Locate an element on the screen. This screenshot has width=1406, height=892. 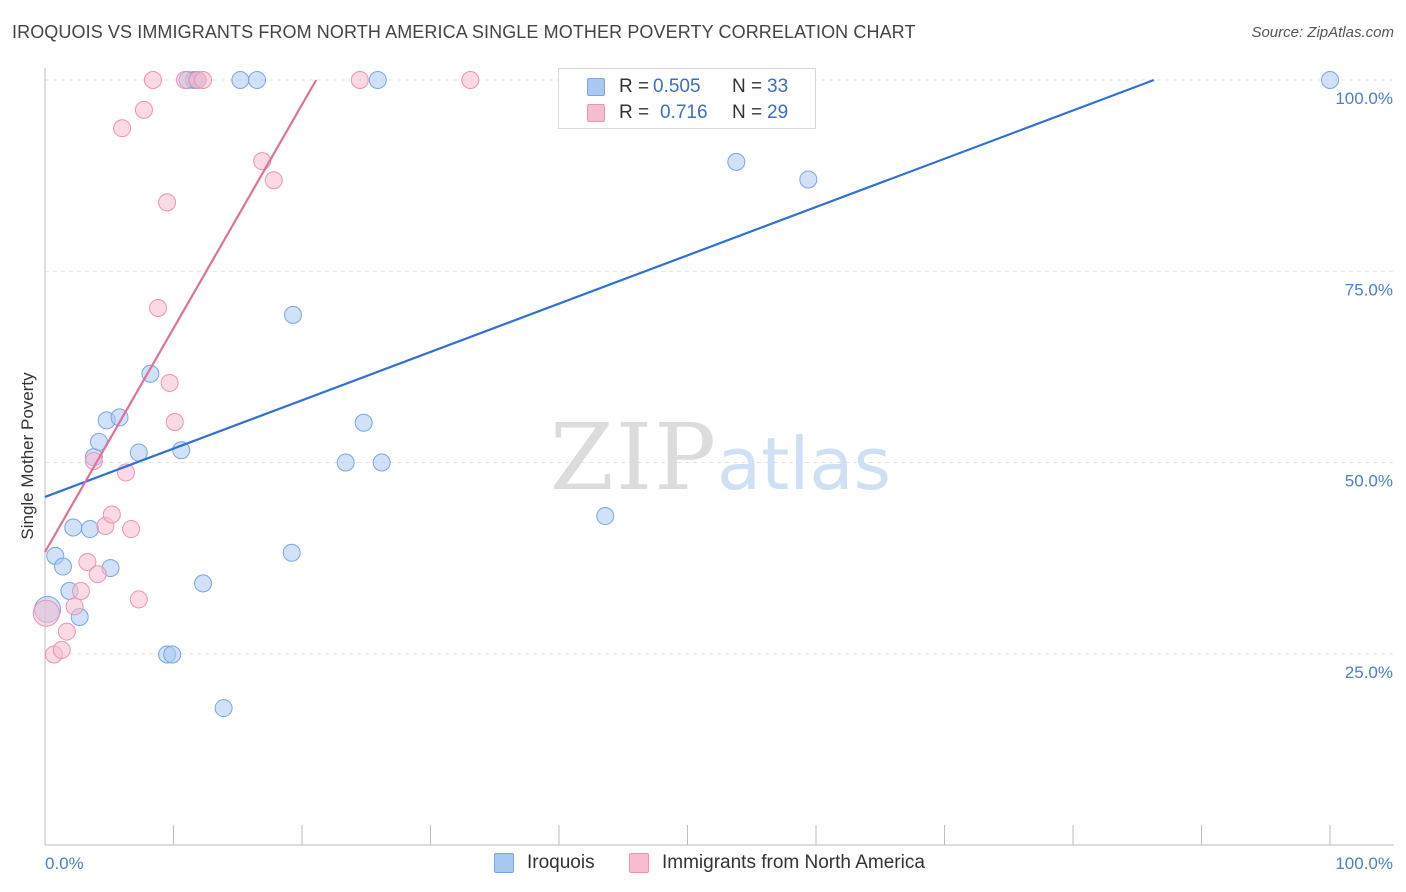
y-axis-label: Single Mother Poverty is located at coordinates (27, 456).